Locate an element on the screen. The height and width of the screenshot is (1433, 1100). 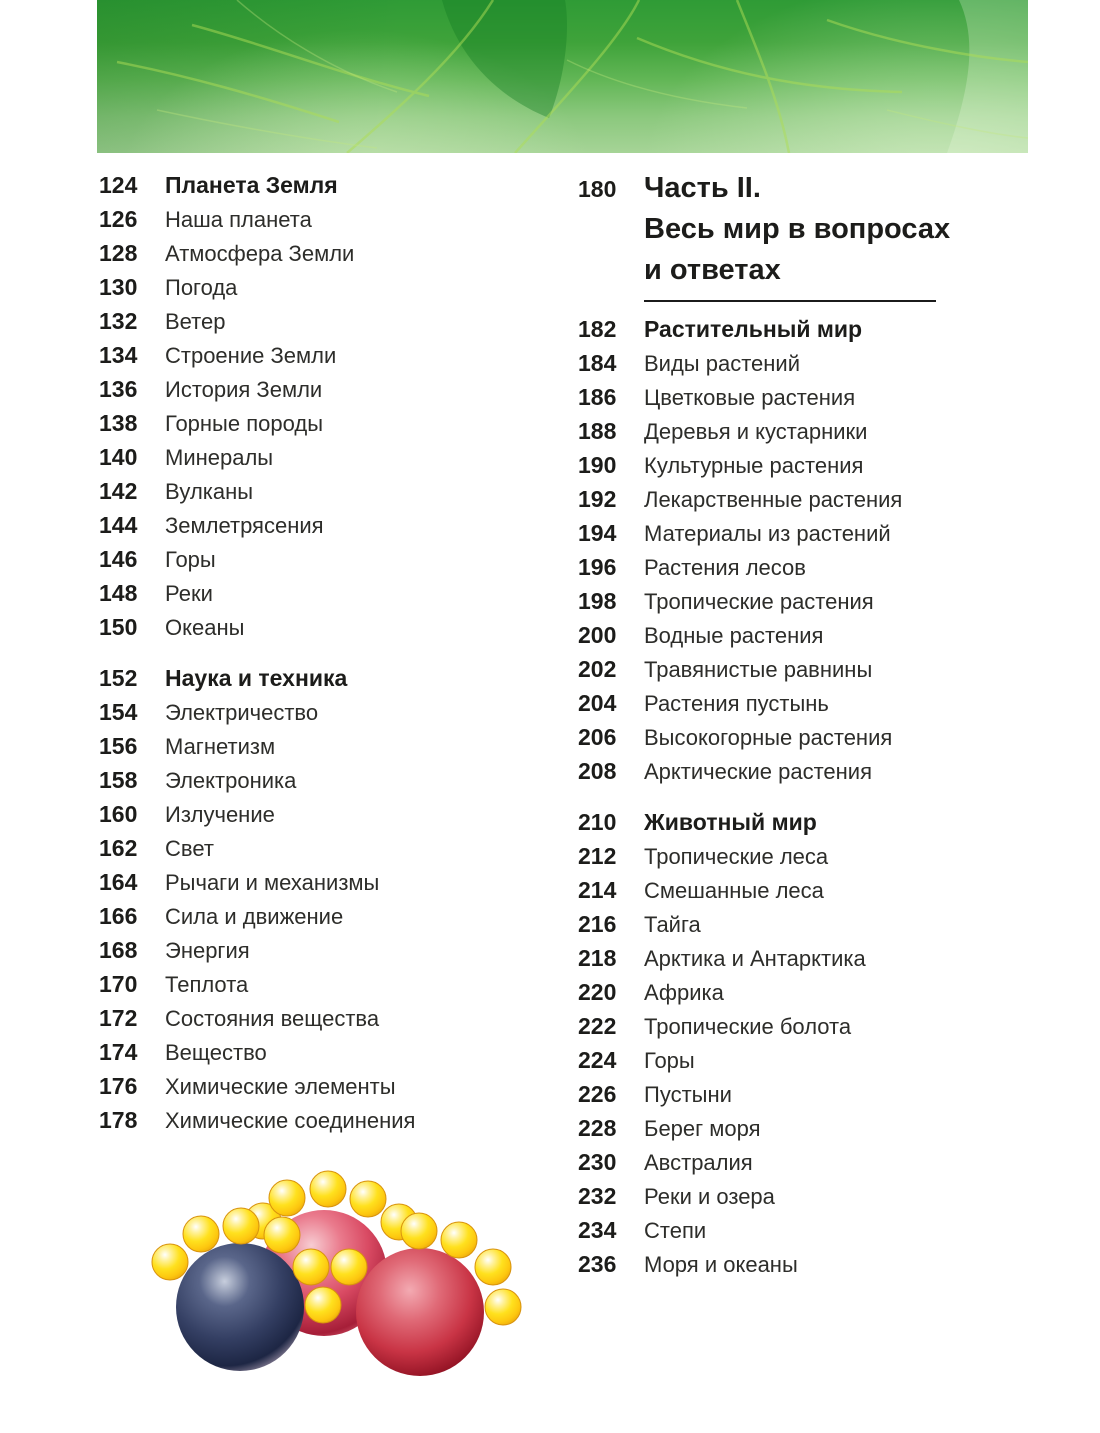
toc-entry-title: Тайга is located at coordinates (672, 924).